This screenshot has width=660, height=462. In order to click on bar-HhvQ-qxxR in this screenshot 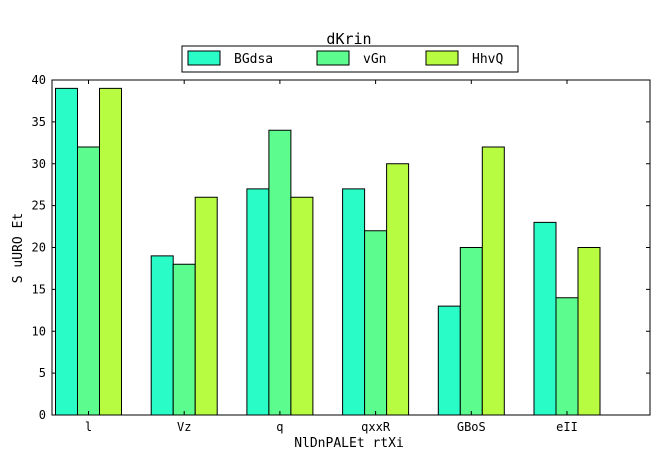, I will do `click(398, 289)`.